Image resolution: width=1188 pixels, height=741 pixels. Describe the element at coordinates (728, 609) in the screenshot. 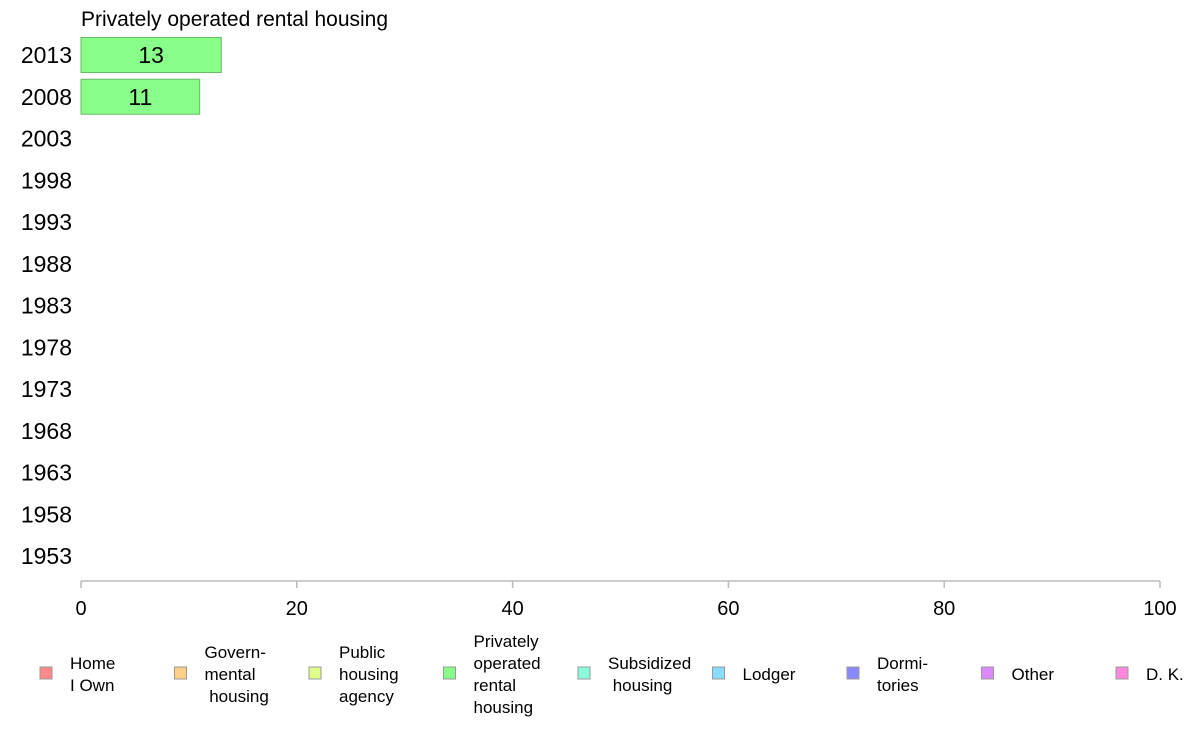

I see `x-tick-label: 60` at that location.